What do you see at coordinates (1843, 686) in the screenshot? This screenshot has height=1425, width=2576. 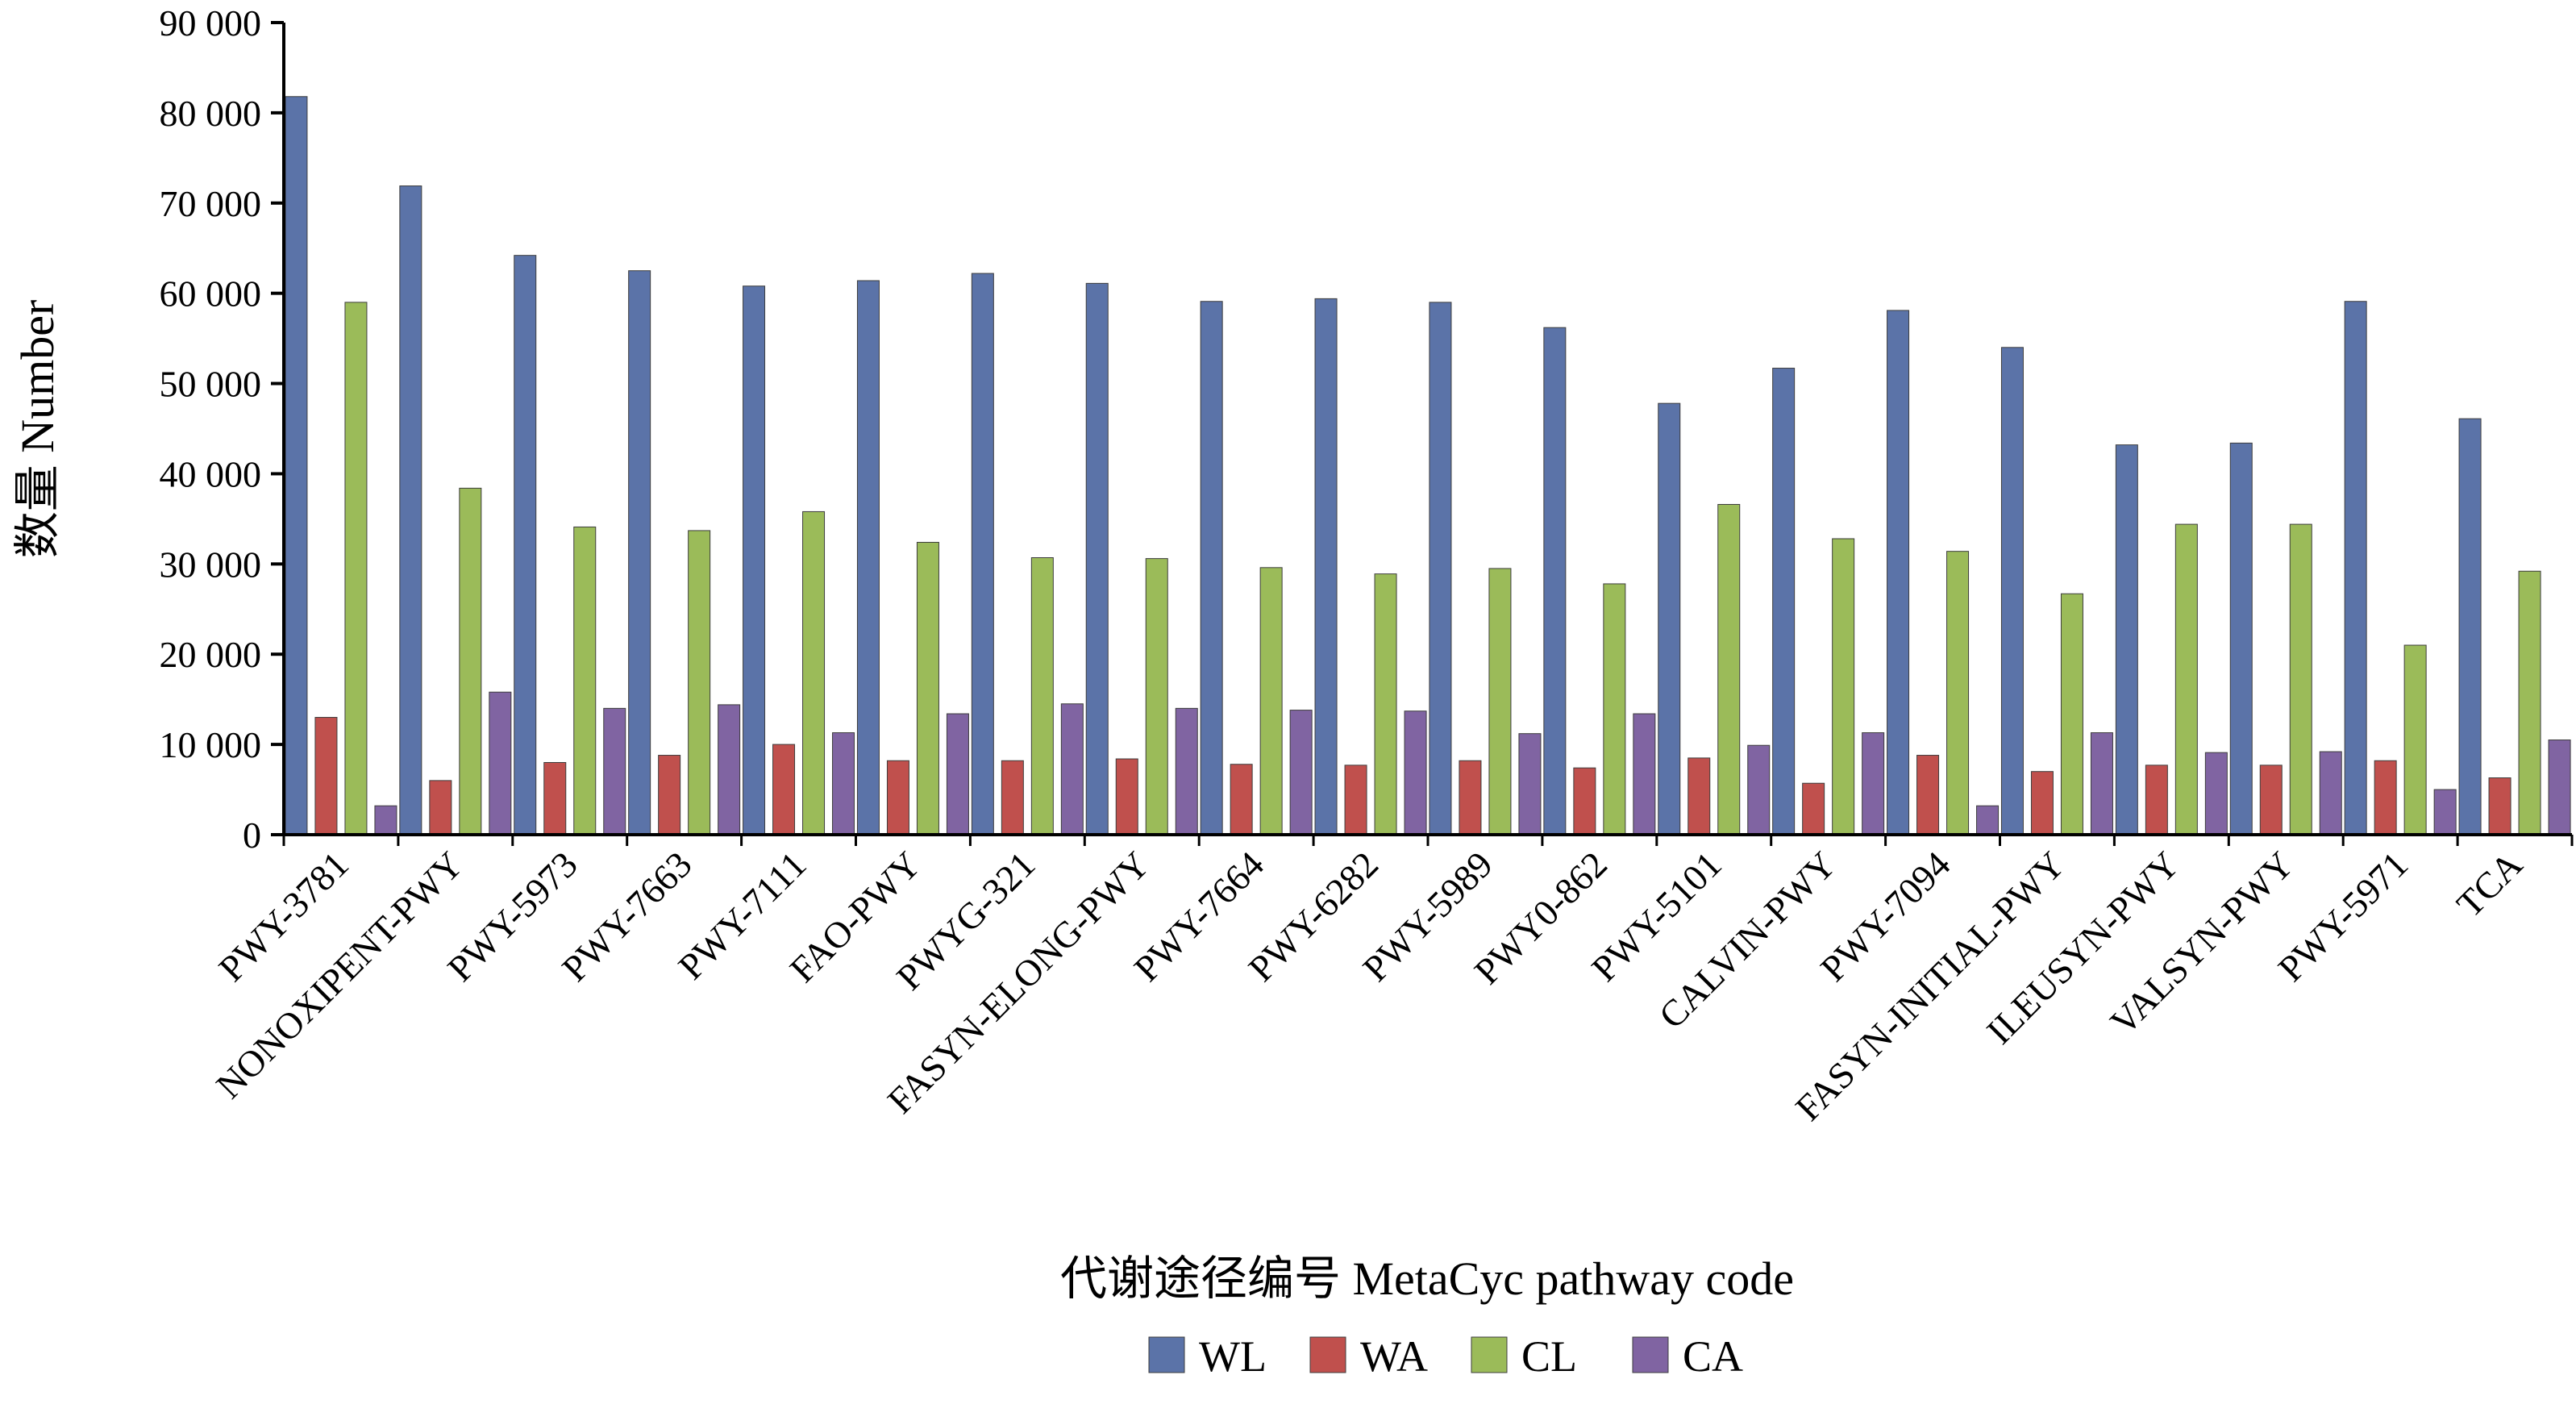 I see `bar-cl-calvin-pwy` at bounding box center [1843, 686].